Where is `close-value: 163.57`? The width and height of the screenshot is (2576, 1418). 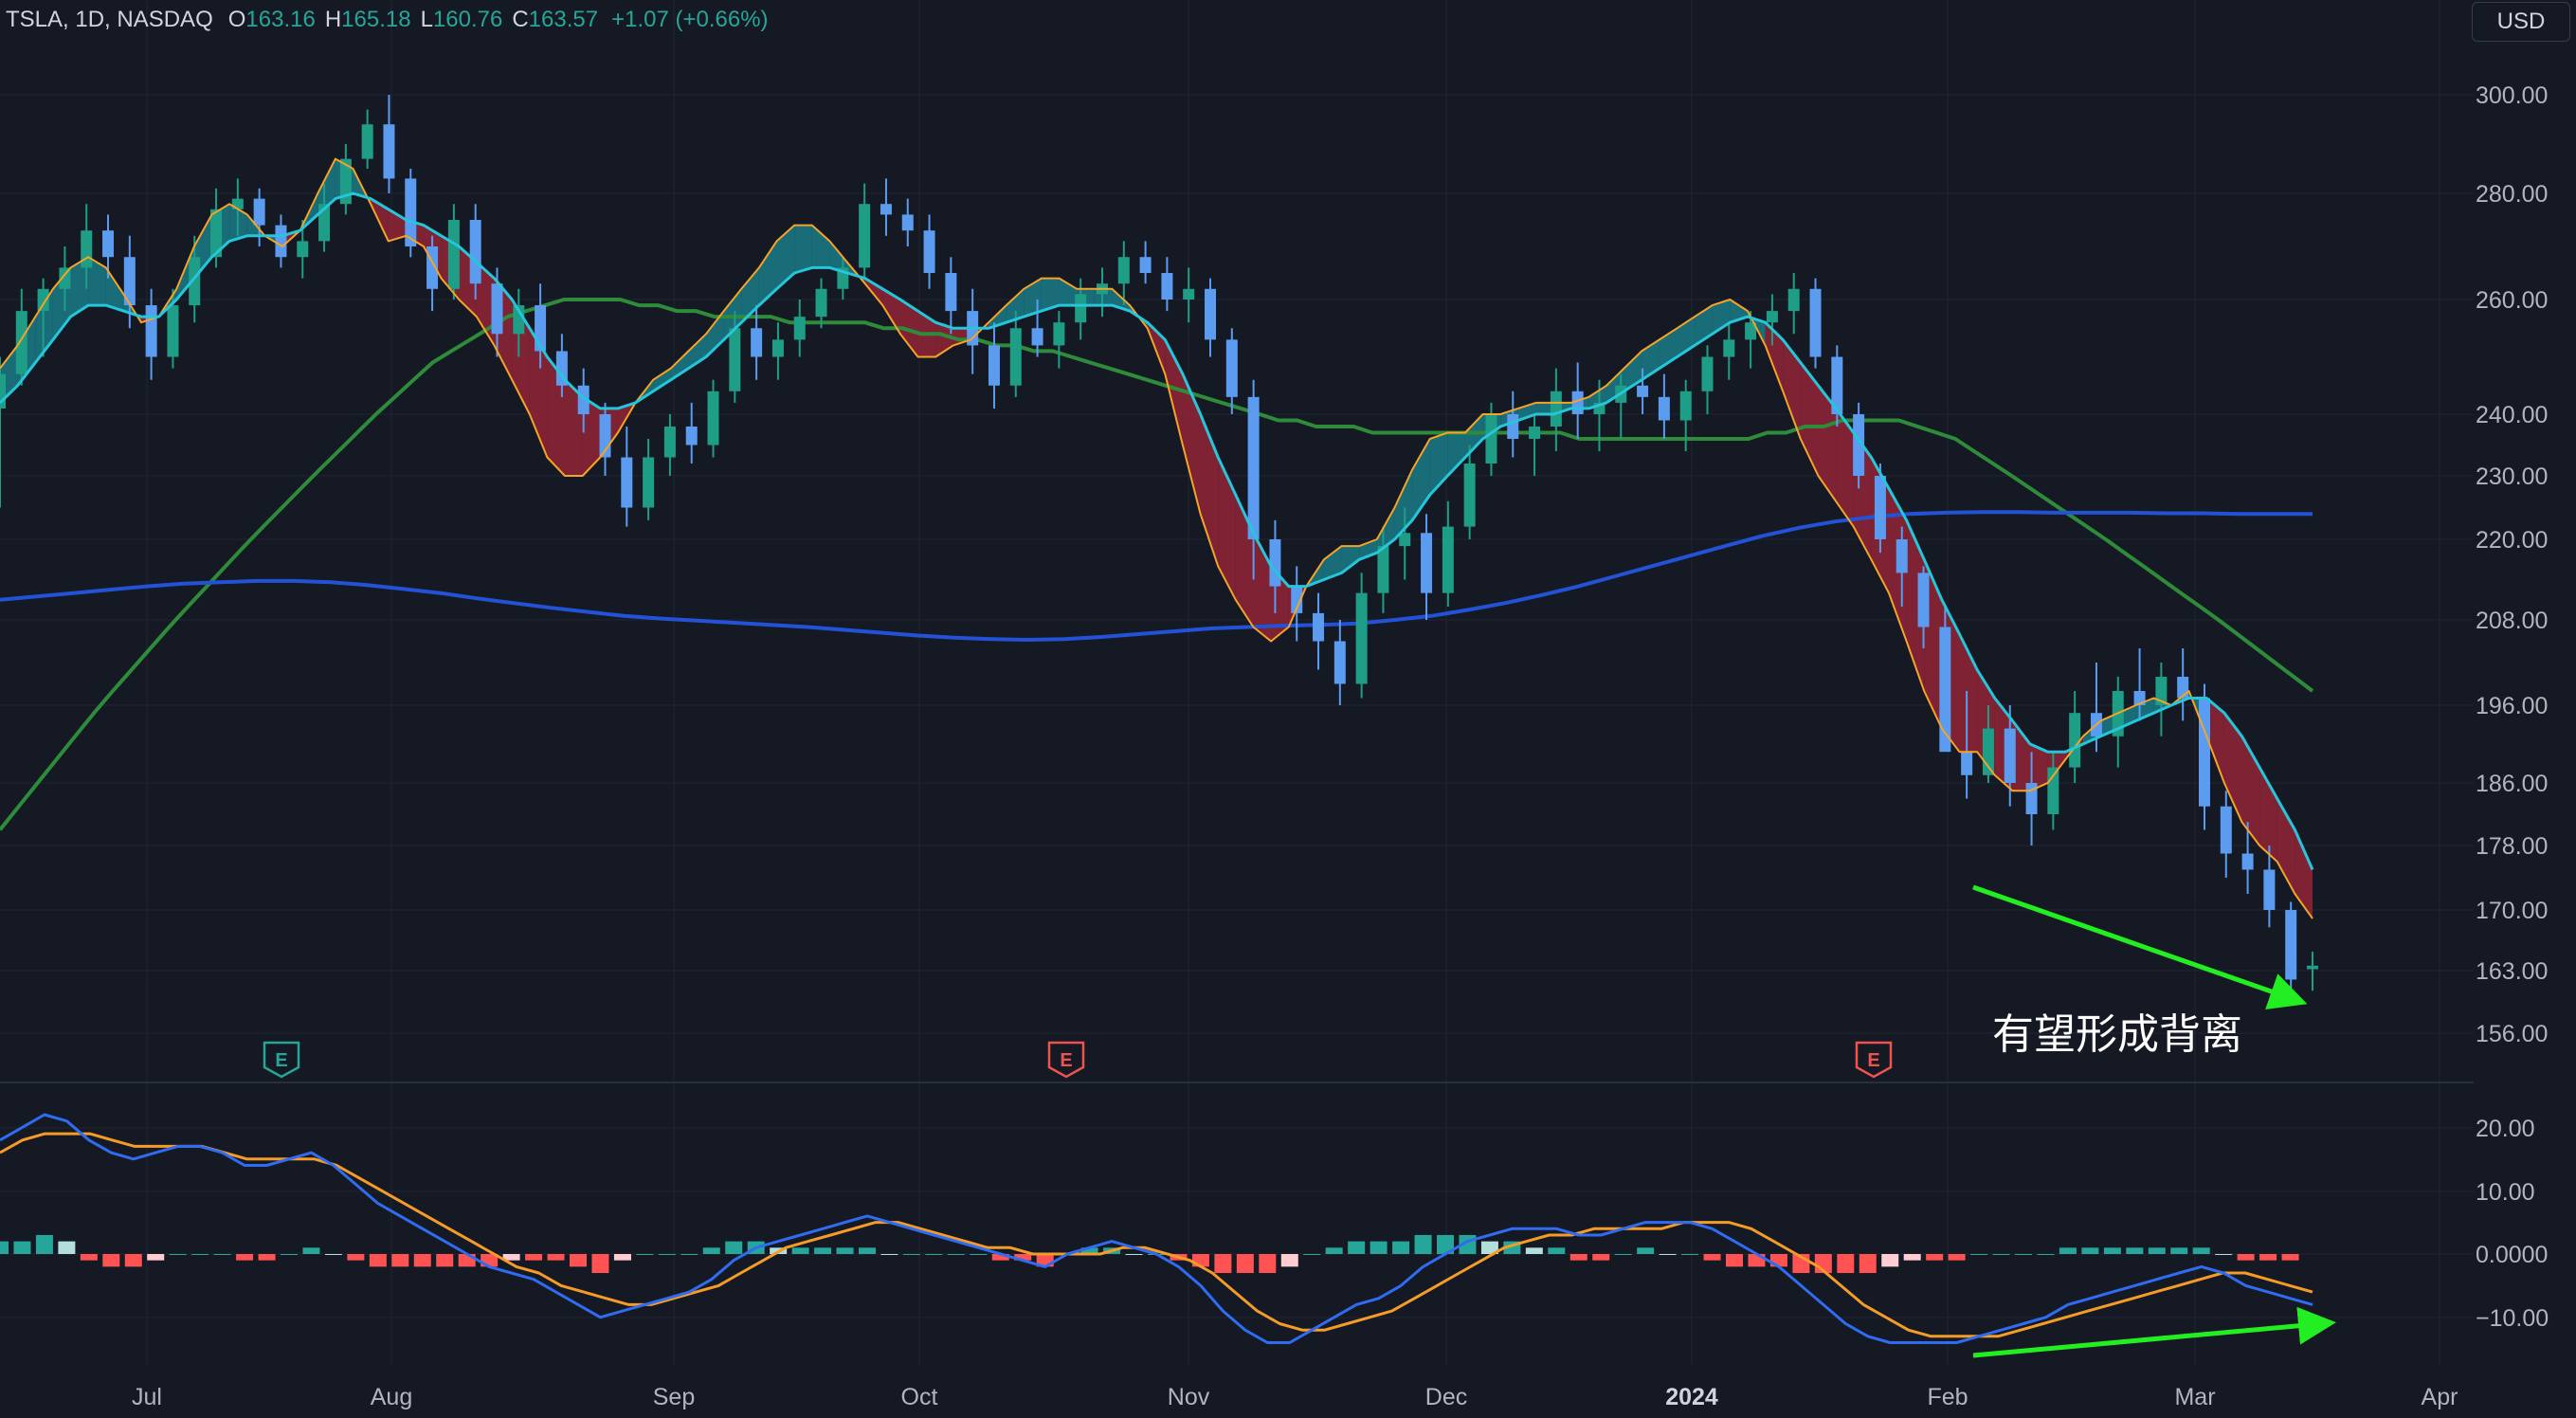 close-value: 163.57 is located at coordinates (563, 19).